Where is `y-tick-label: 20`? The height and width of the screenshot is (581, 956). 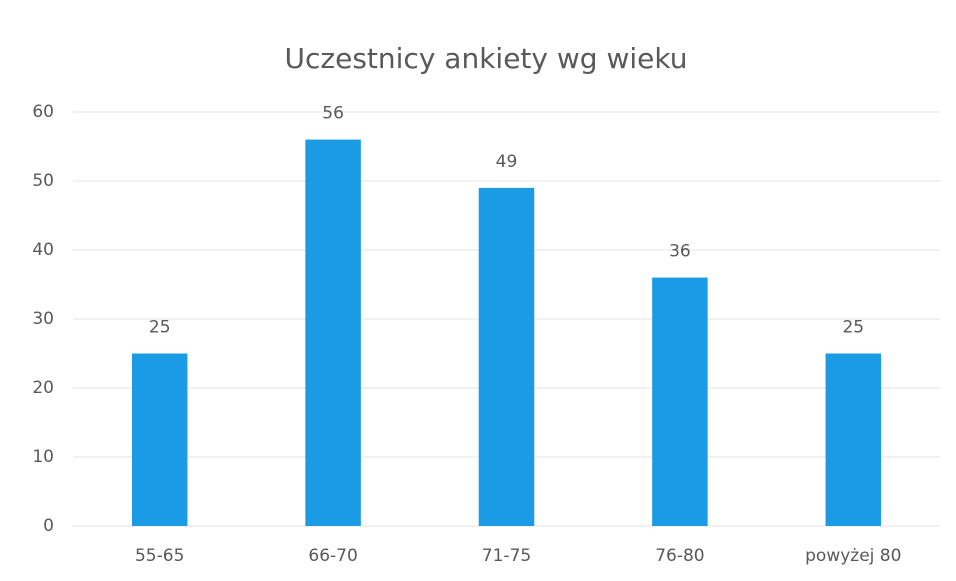 y-tick-label: 20 is located at coordinates (43, 388).